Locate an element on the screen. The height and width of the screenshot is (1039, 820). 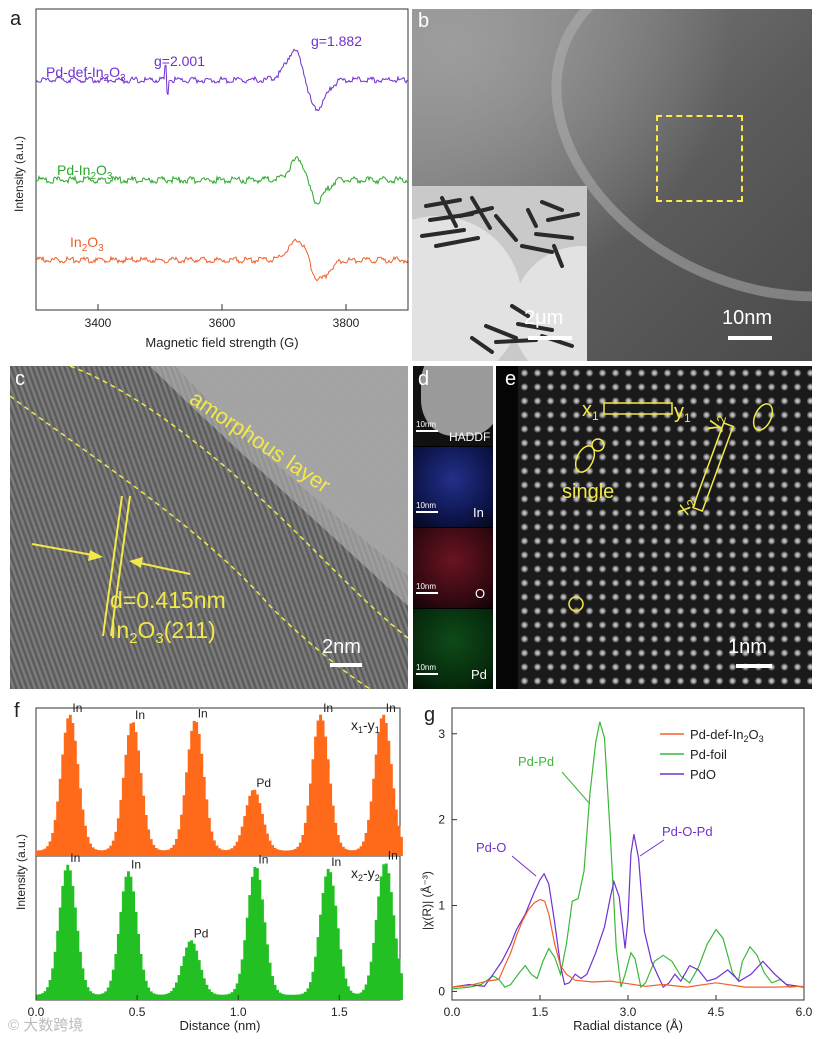
haddf-tile: 10nm HADDF is located at coordinates (453, 406).